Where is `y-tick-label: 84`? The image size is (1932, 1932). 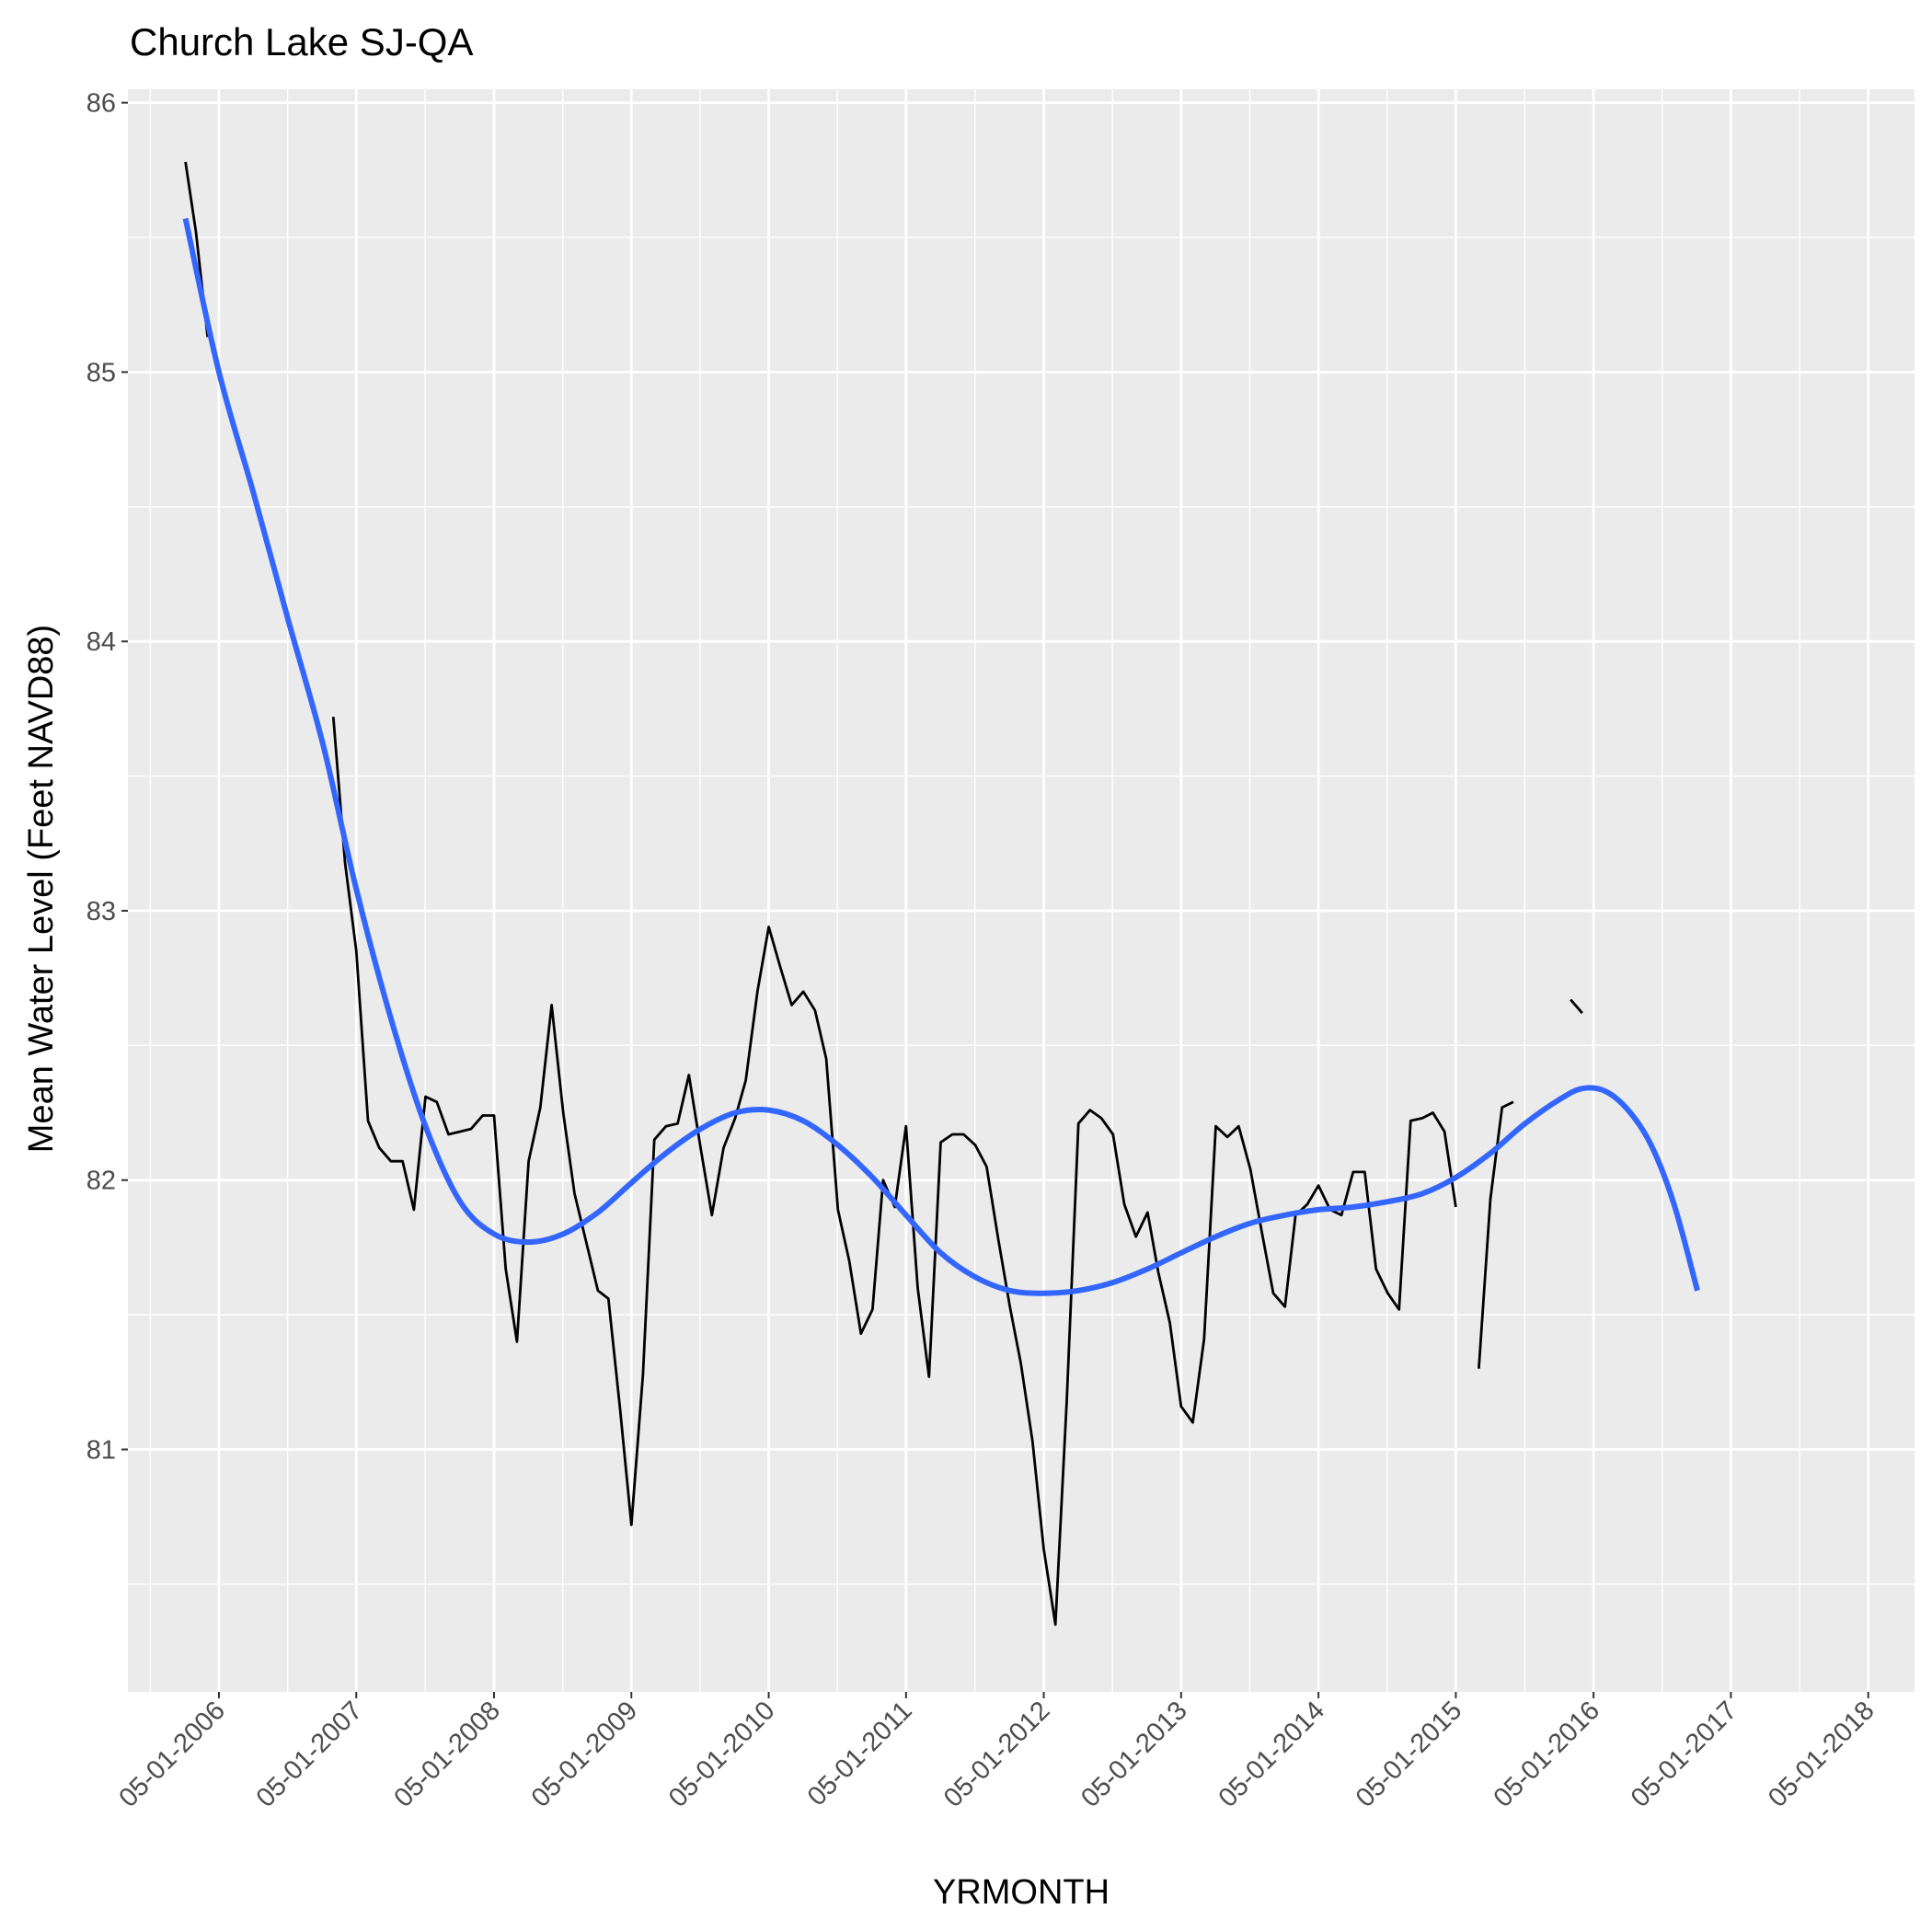 y-tick-label: 84 is located at coordinates (101, 642).